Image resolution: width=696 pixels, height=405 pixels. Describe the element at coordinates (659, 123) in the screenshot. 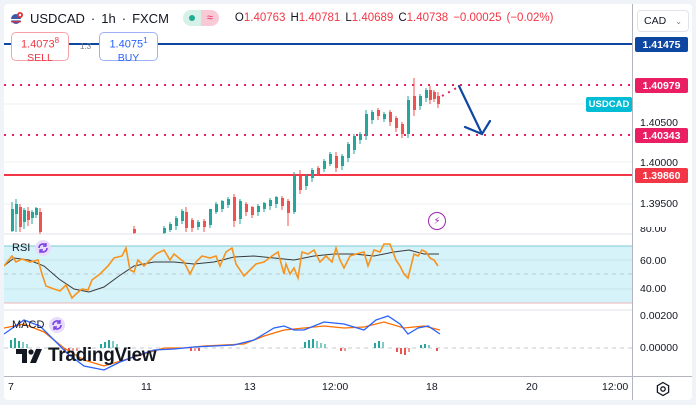

I see `price-tick: 1.40500` at that location.